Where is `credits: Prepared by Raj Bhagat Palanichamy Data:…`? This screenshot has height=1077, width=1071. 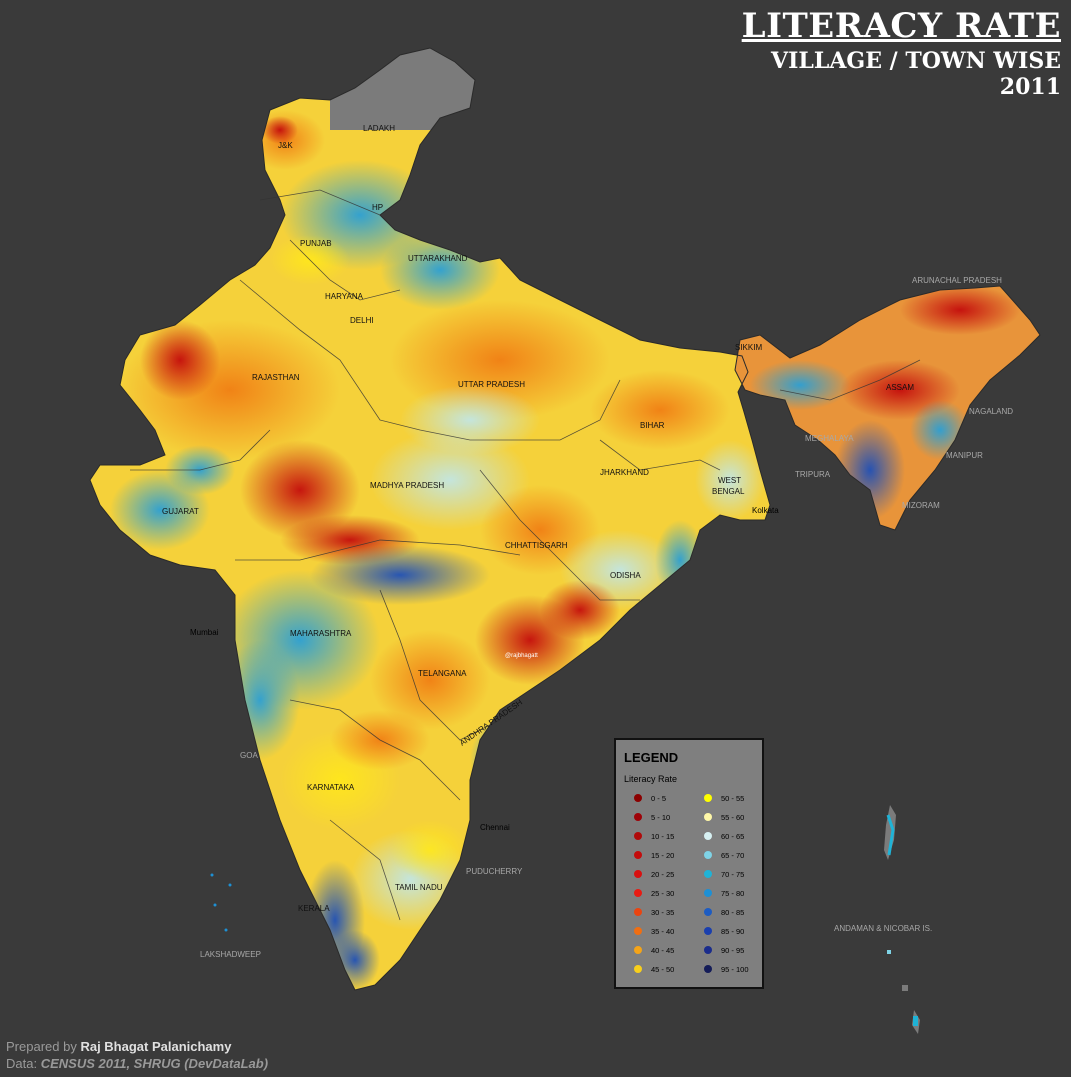 credits: Prepared by Raj Bhagat Palanichamy Data:… is located at coordinates (137, 1055).